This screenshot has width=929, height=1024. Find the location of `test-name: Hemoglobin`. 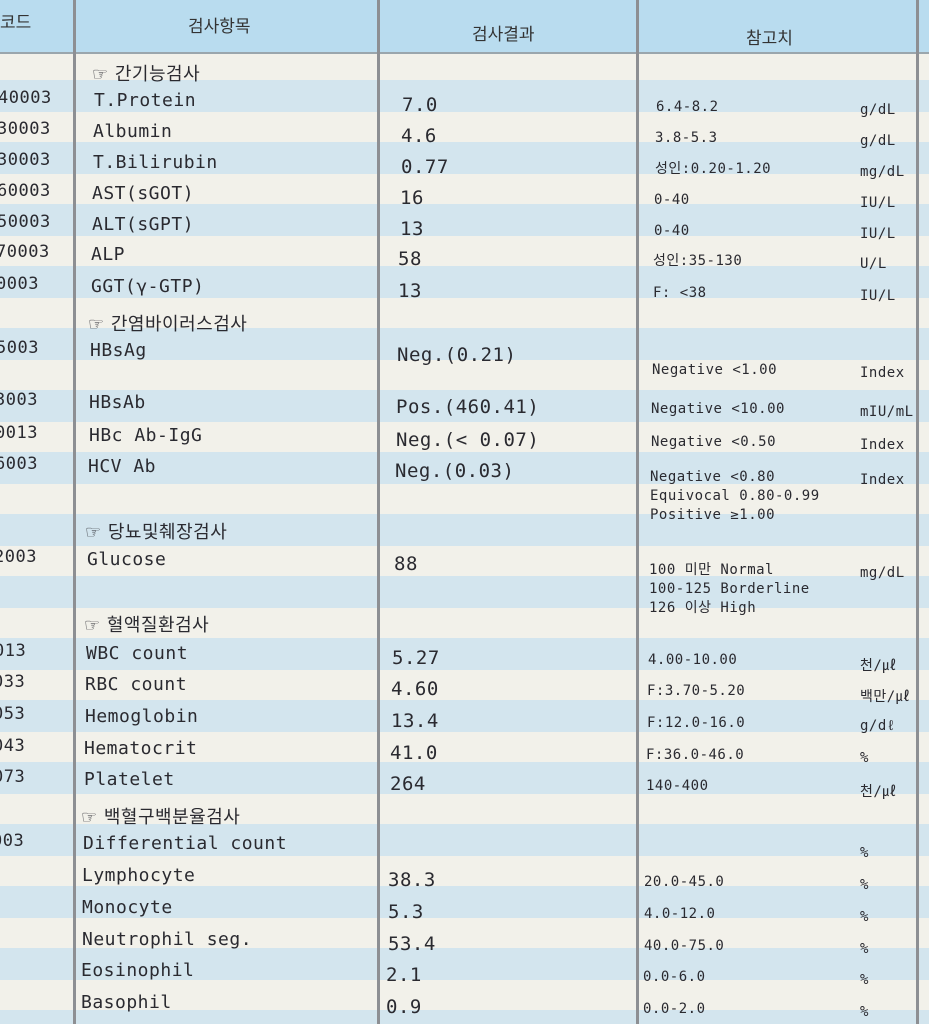

test-name: Hemoglobin is located at coordinates (142, 716).